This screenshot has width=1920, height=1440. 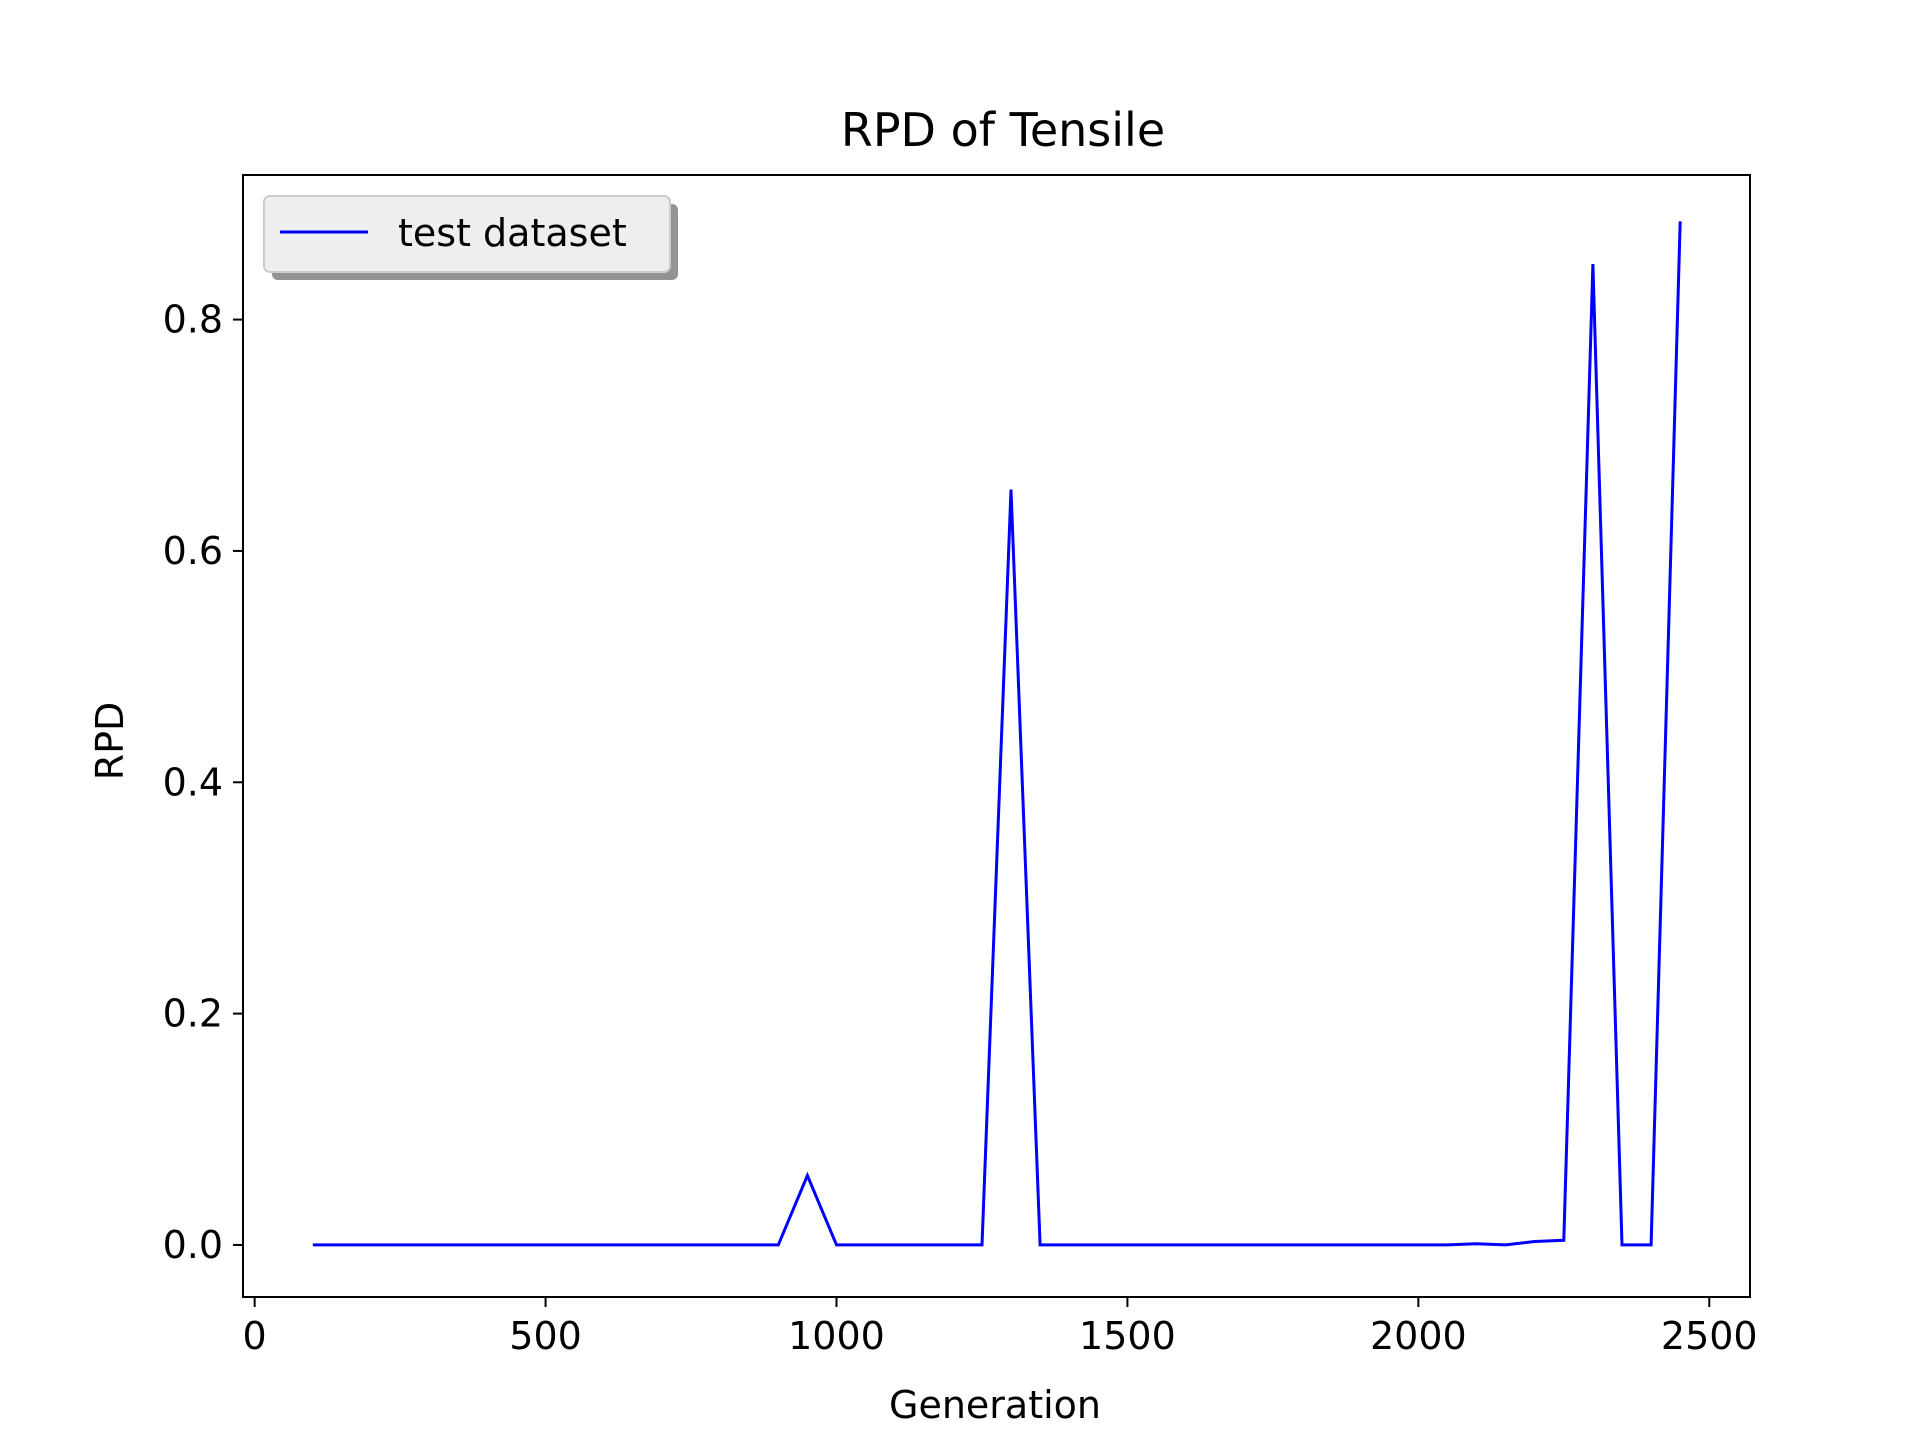 I want to click on x-axis-ticks: 0 500 1000 1500 2000 2500, so click(x=1000, y=1327).